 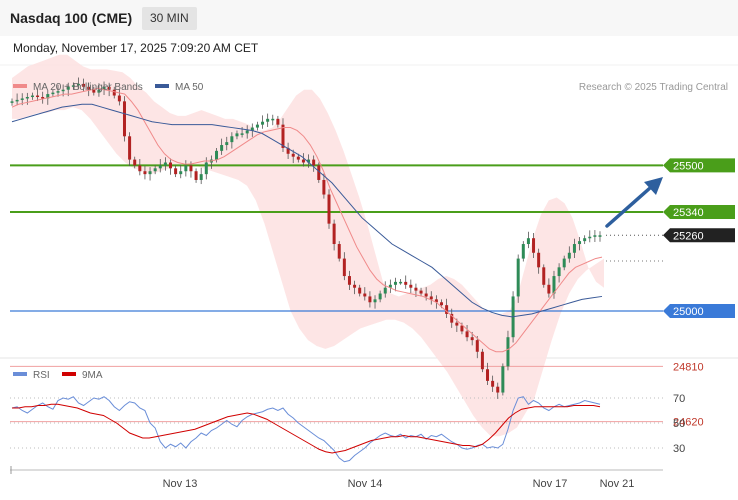 I want to click on level-tag-text: 24620, so click(x=688, y=423).